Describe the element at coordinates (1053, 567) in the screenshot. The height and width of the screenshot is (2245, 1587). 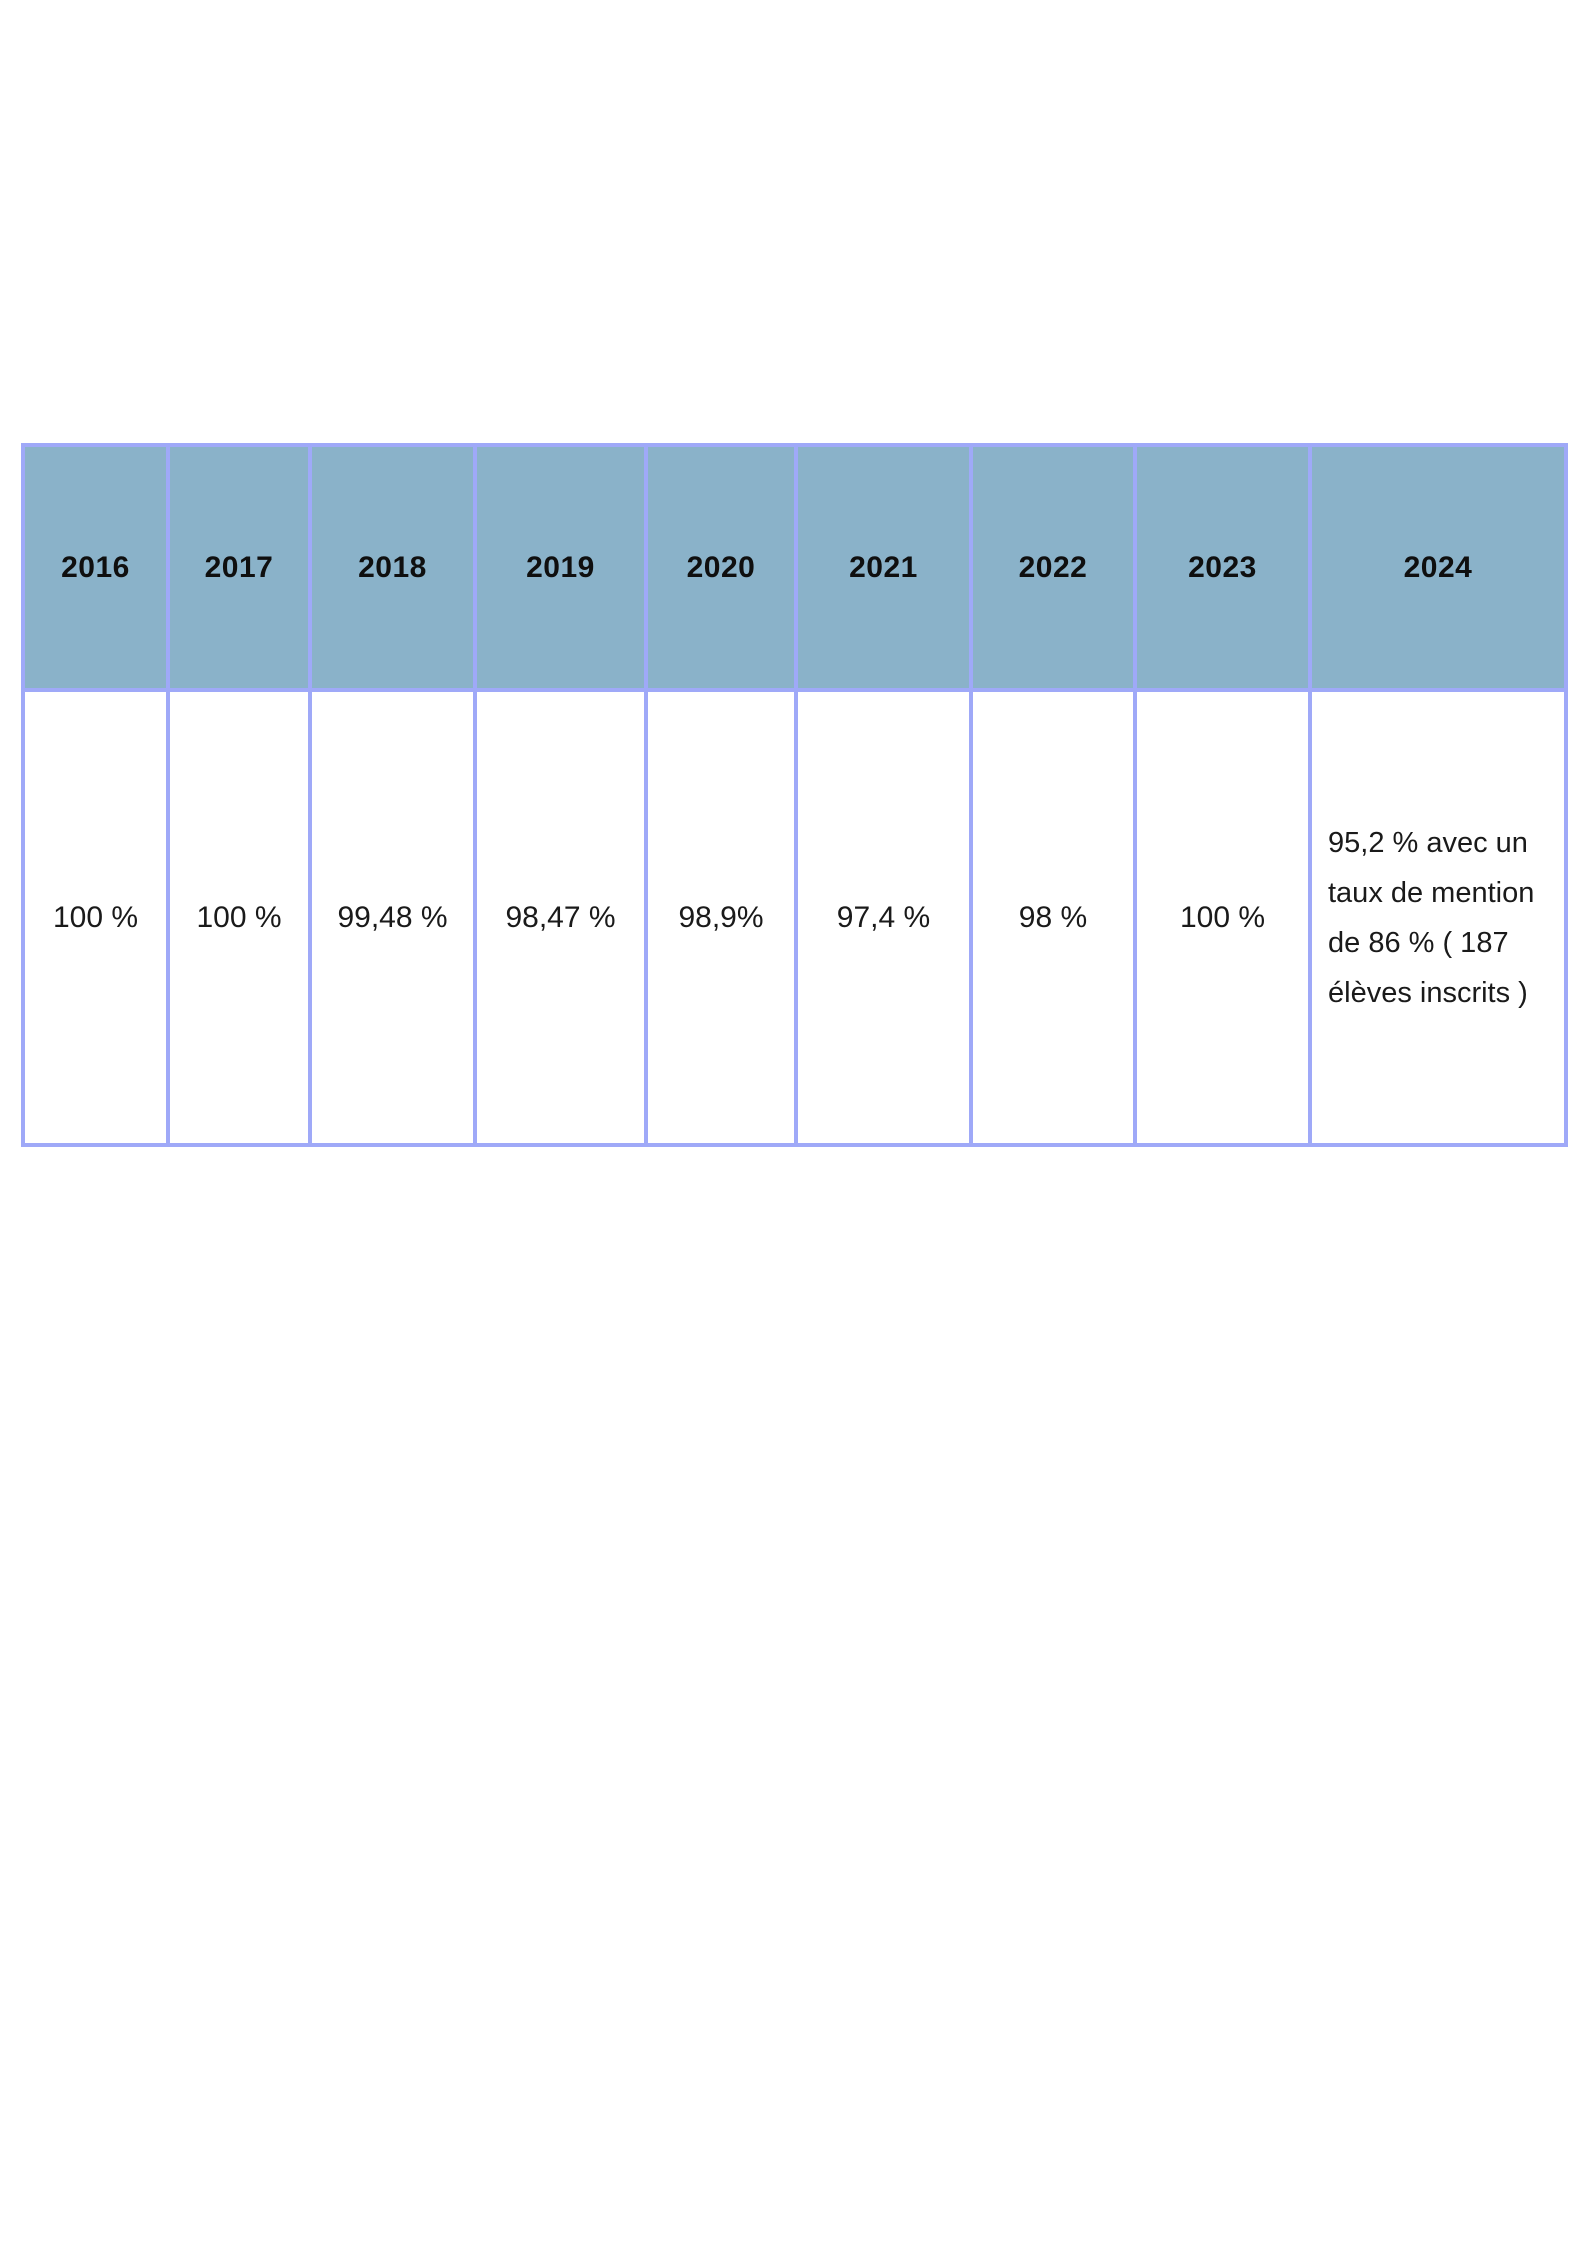
I see `header-cell-2022: 2022` at that location.